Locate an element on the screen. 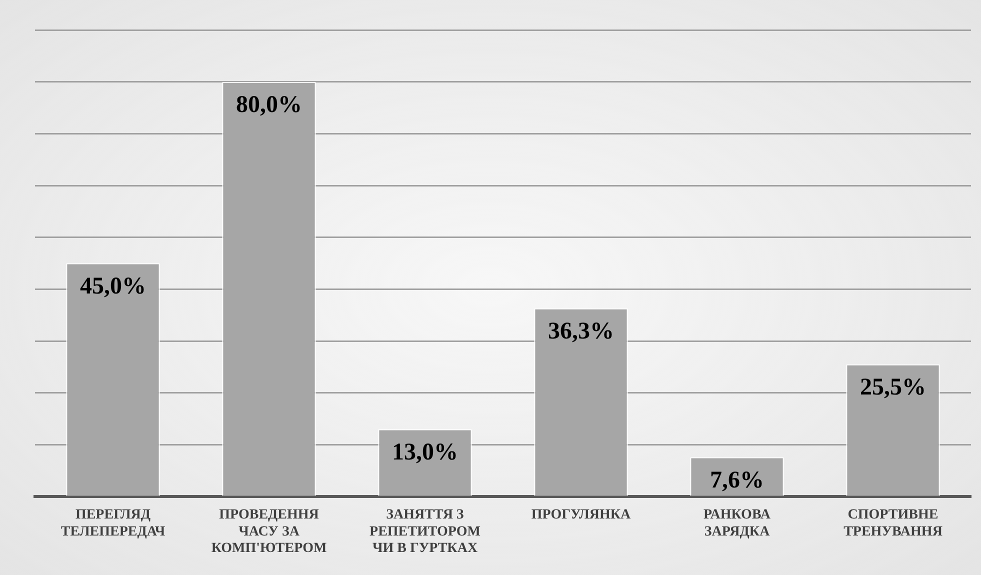  x-tick-label: ЗАНЯТТЯ З РЕПЕТИТОРОМ ЧИ В ГУРТКАХ is located at coordinates (425, 532).